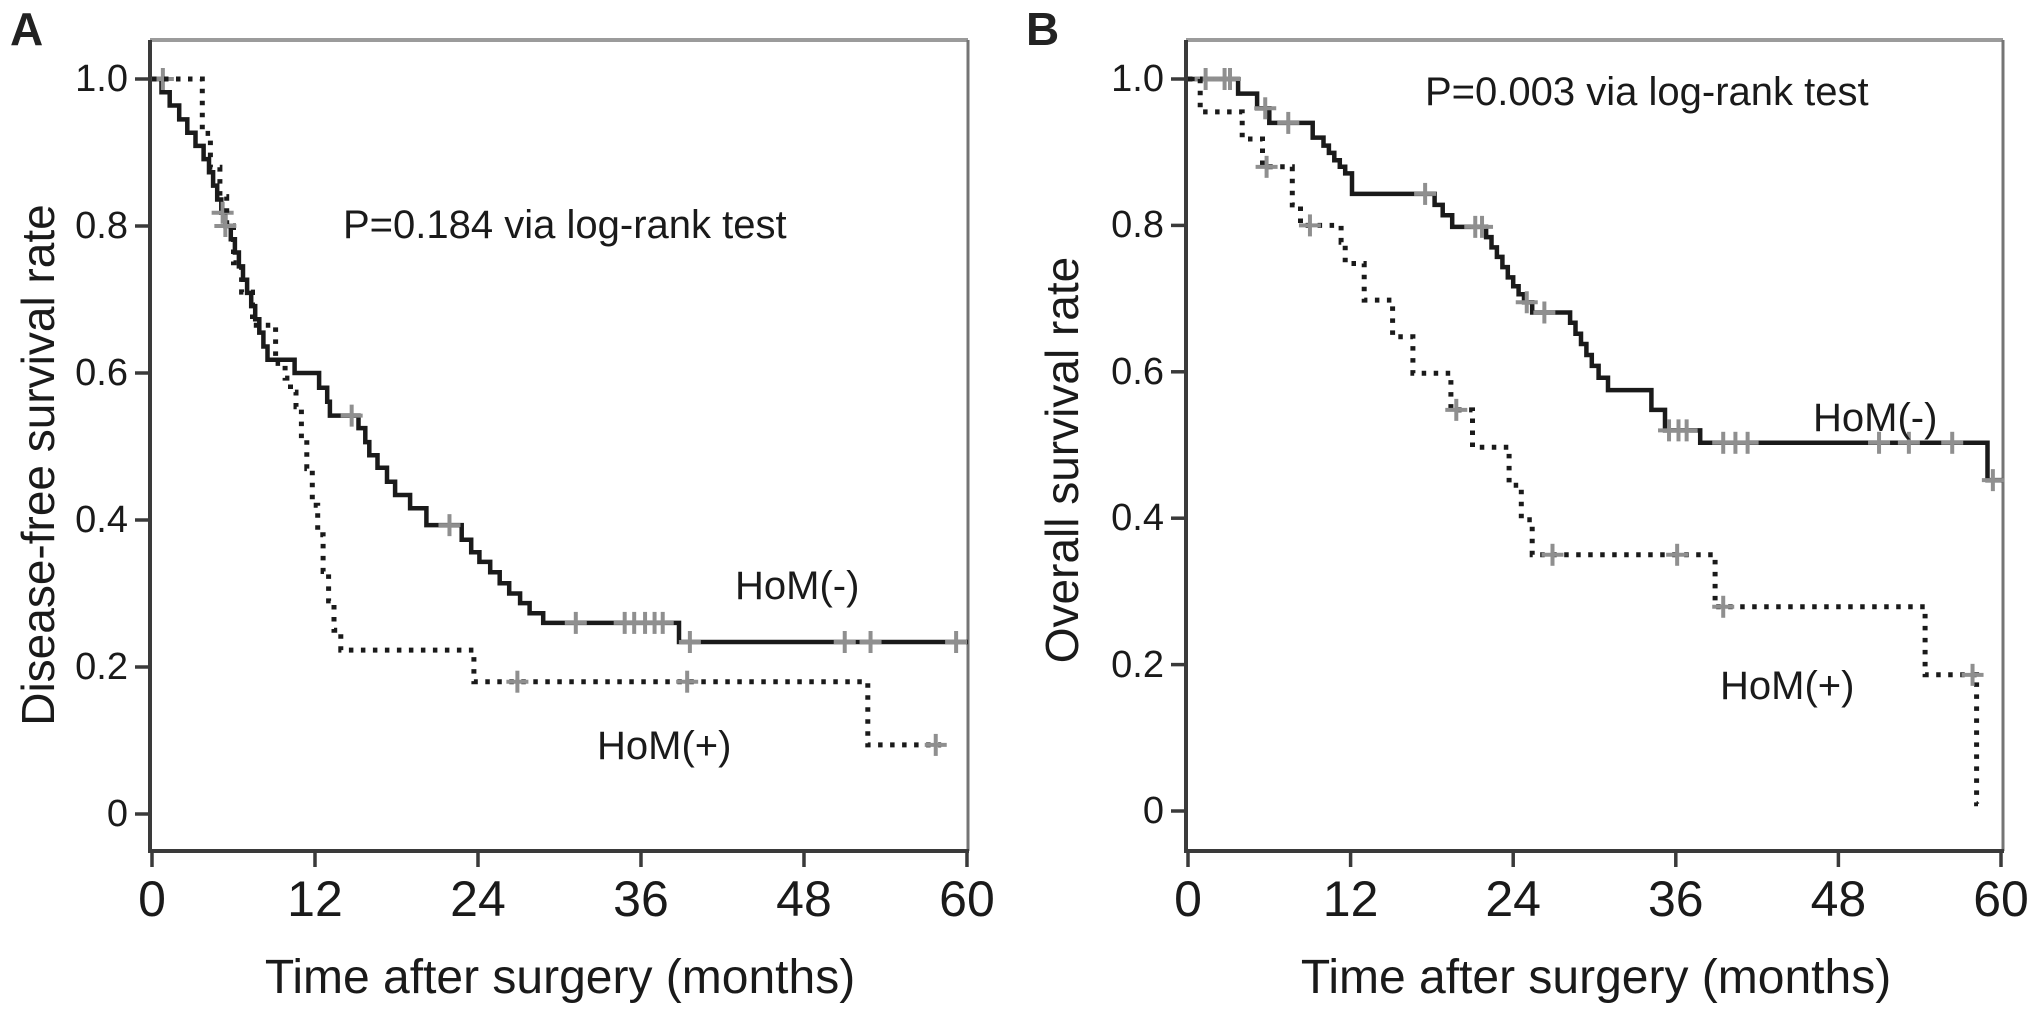 This screenshot has width=2031, height=1012. Describe the element at coordinates (1043, 29) in the screenshot. I see `panel-b-letter: B` at that location.